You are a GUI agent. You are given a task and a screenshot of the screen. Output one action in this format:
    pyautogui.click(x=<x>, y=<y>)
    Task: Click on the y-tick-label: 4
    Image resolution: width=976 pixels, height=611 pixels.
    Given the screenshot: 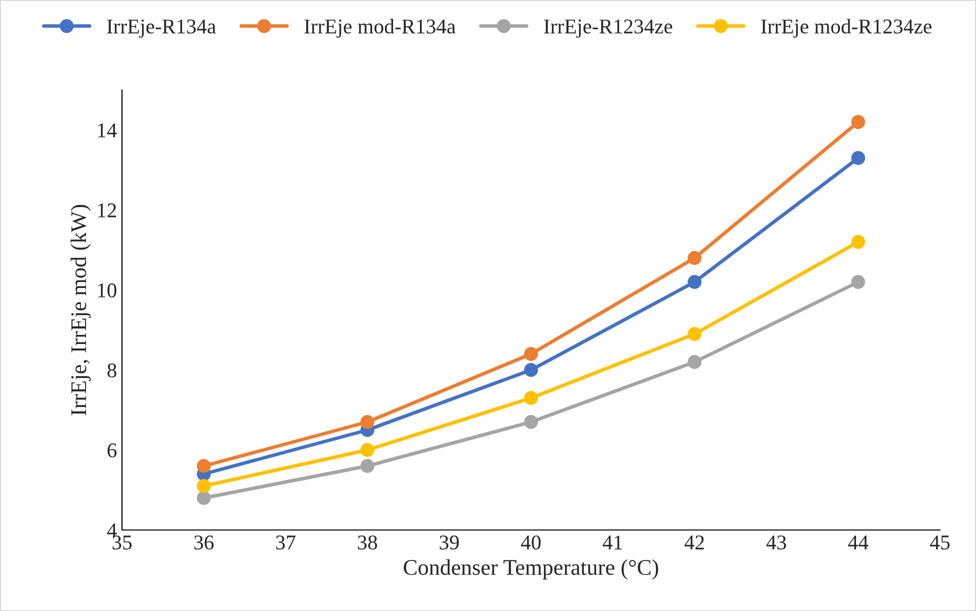 What is the action you would take?
    pyautogui.click(x=112, y=531)
    